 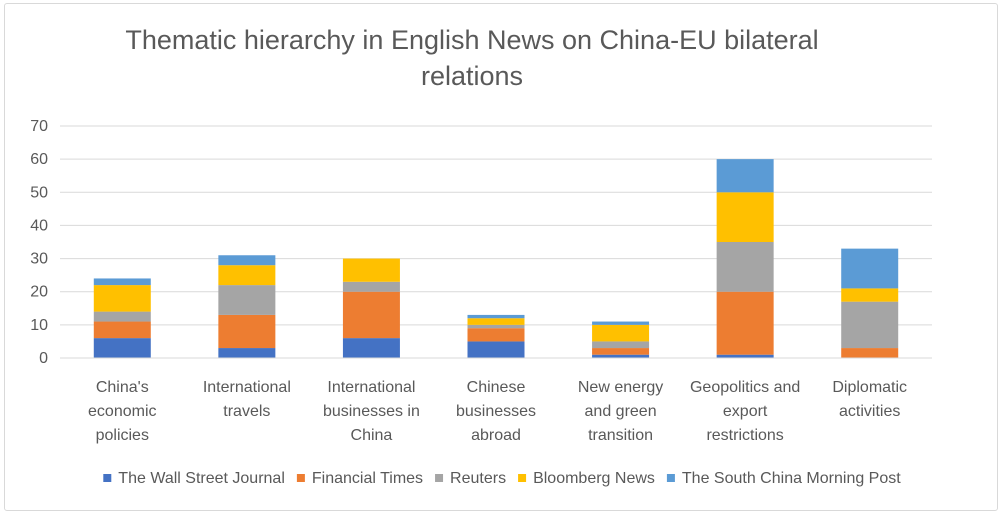 I want to click on x-category-label-7-line-2: activities, so click(x=869, y=411).